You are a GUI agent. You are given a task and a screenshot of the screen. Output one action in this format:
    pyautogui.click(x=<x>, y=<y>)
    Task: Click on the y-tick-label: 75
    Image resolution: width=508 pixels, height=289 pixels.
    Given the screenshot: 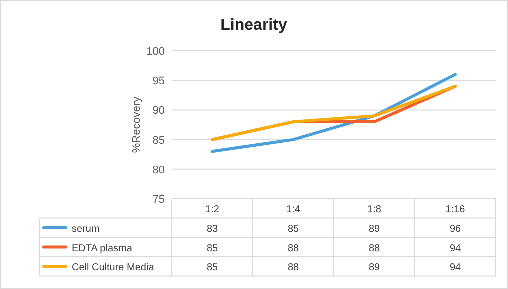 What is the action you would take?
    pyautogui.click(x=158, y=200)
    